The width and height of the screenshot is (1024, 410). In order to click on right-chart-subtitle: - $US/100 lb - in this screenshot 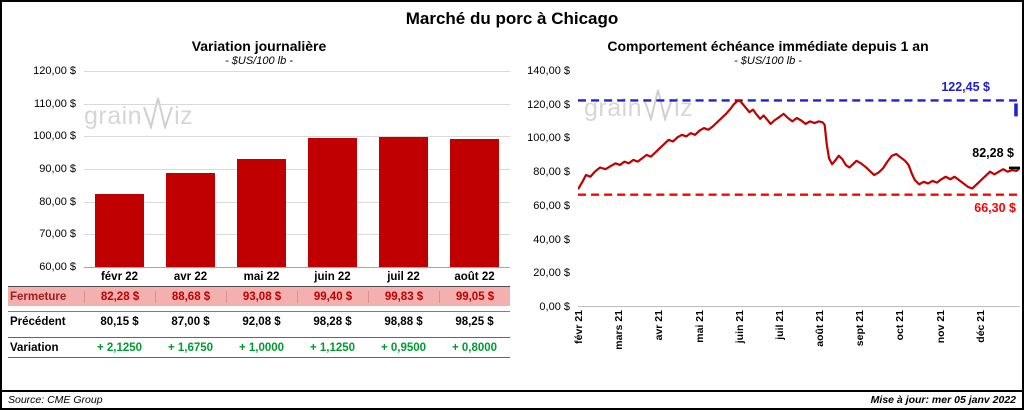, I will do `click(768, 61)`.